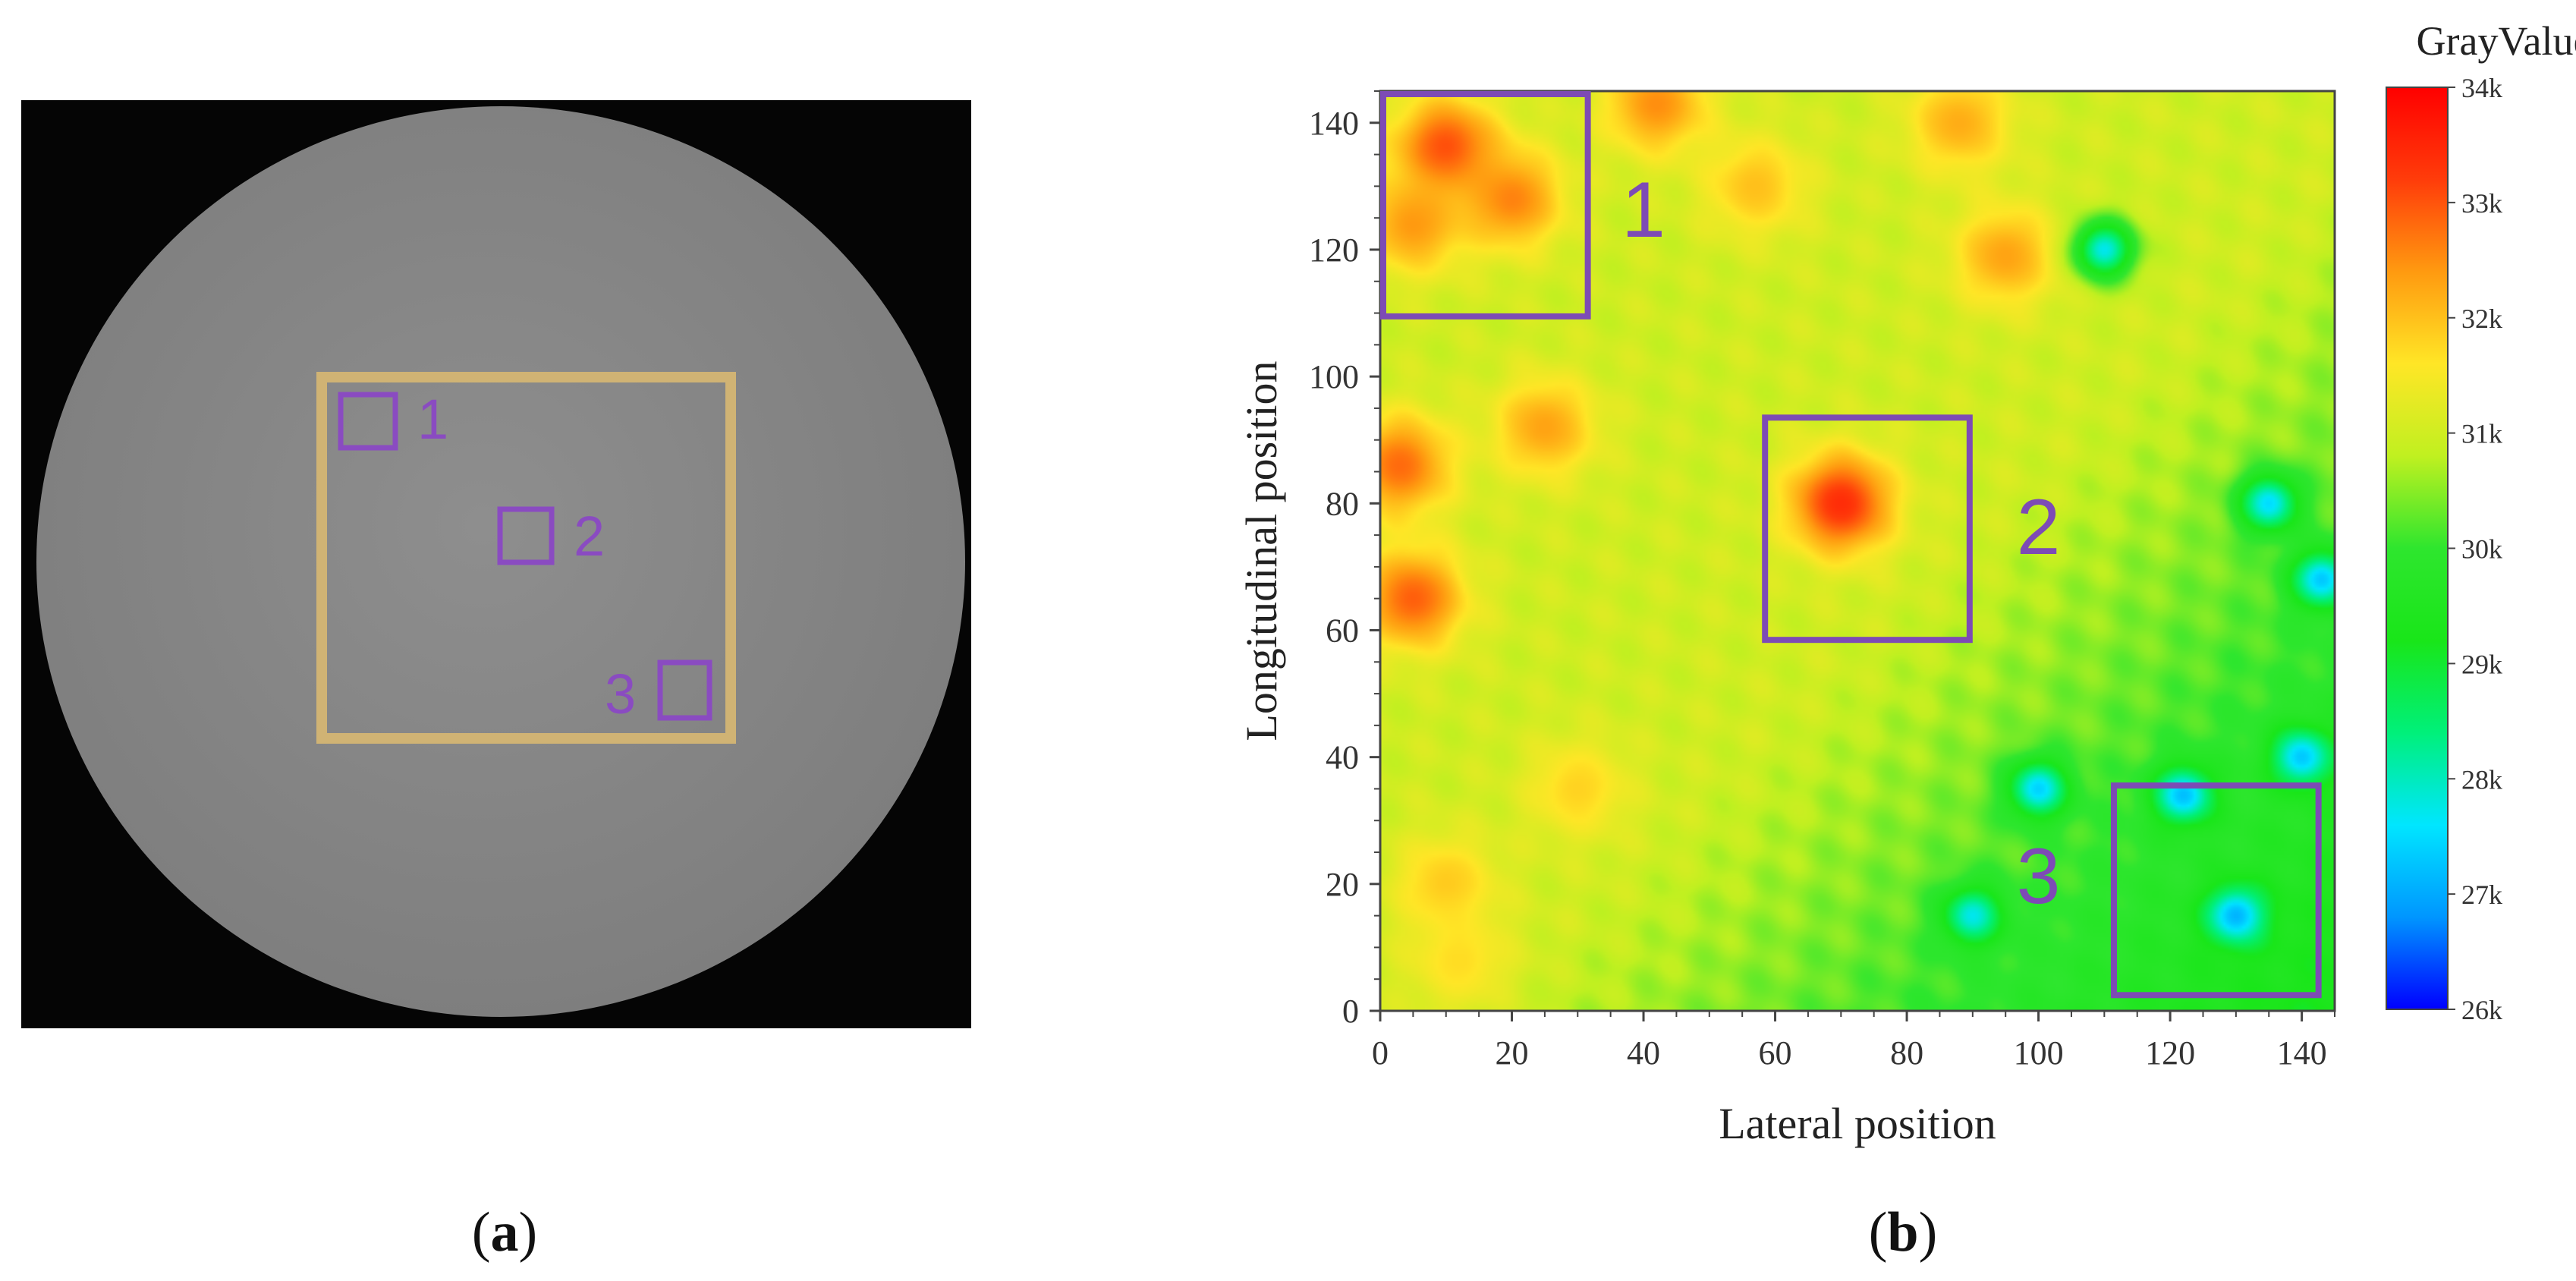 The image size is (2576, 1281). Describe the element at coordinates (1643, 1053) in the screenshot. I see `x-tick-label: 40` at that location.